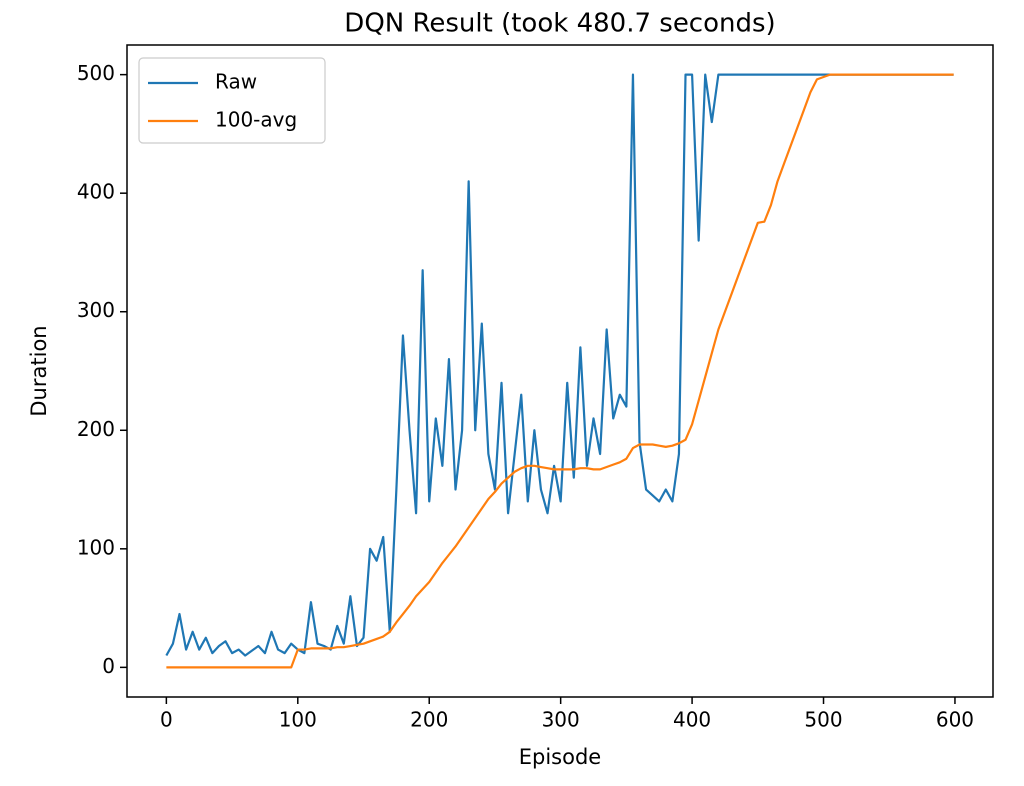 This screenshot has width=1024, height=786. What do you see at coordinates (96, 547) in the screenshot?
I see `y-tick-label: 100` at bounding box center [96, 547].